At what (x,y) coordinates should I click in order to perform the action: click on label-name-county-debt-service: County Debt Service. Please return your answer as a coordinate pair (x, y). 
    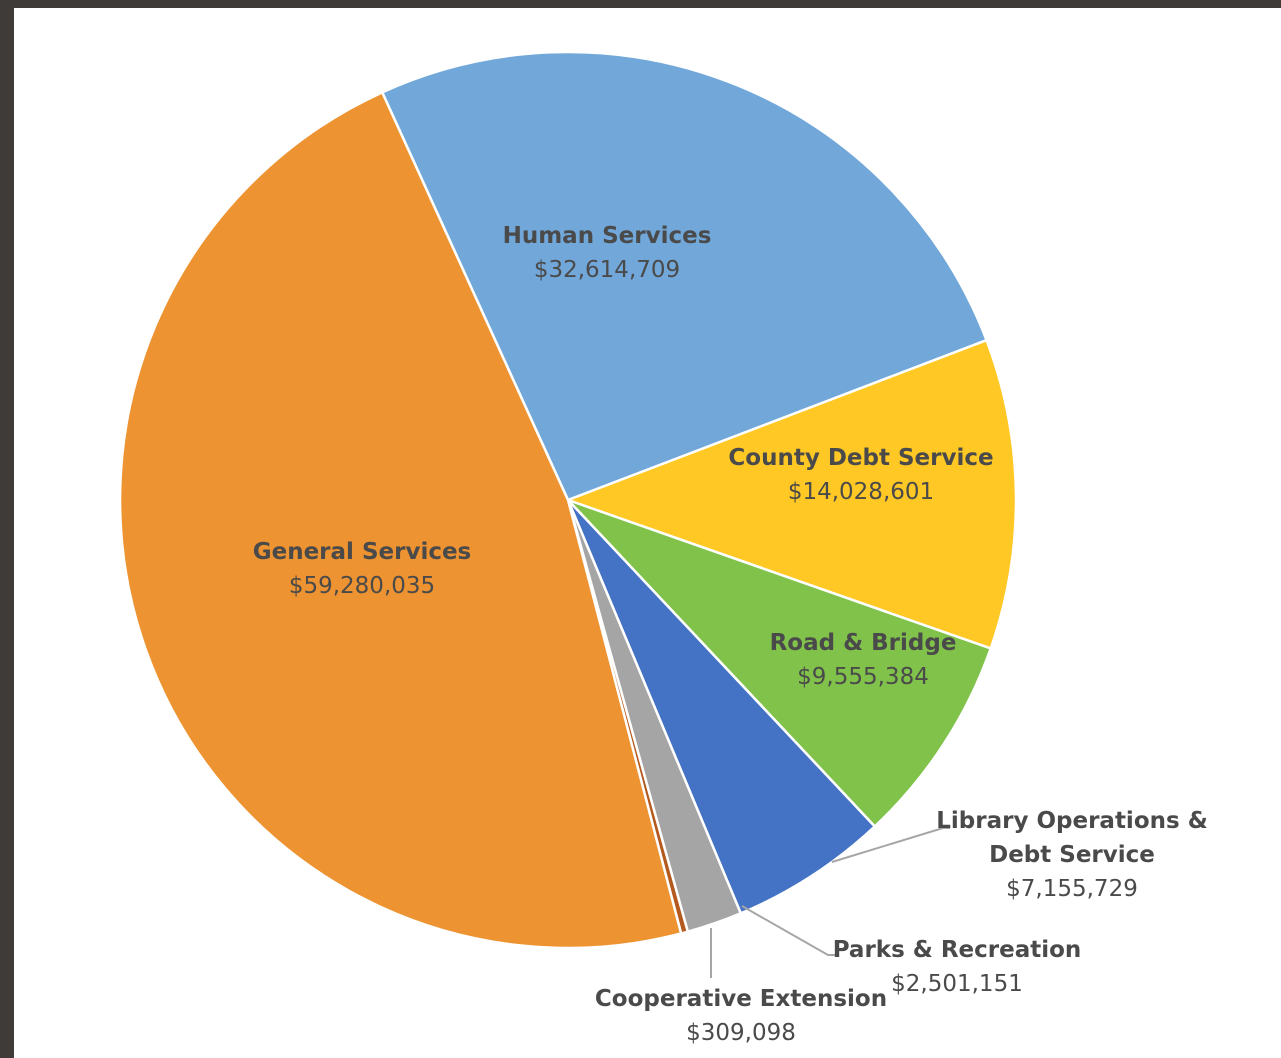
    Looking at the image, I should click on (860, 458).